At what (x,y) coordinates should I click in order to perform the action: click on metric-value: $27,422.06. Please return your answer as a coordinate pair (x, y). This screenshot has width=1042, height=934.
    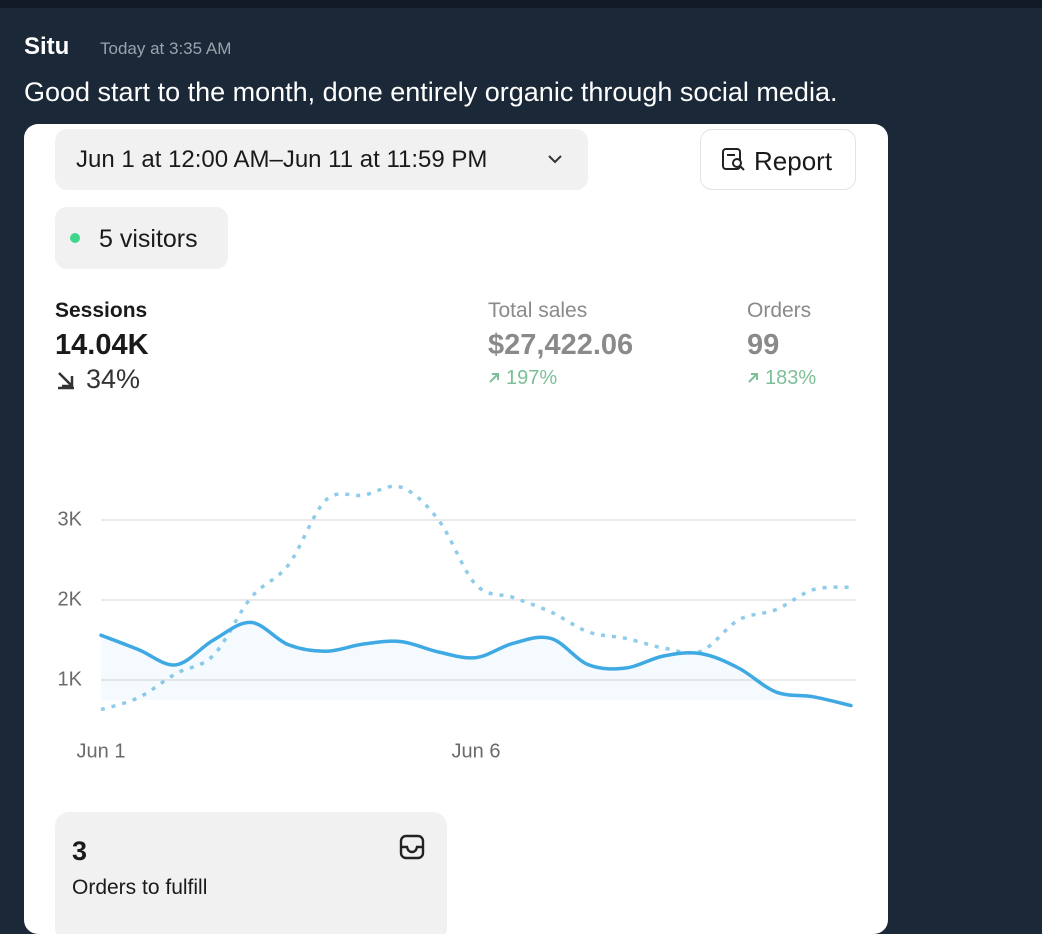
    Looking at the image, I should click on (561, 345).